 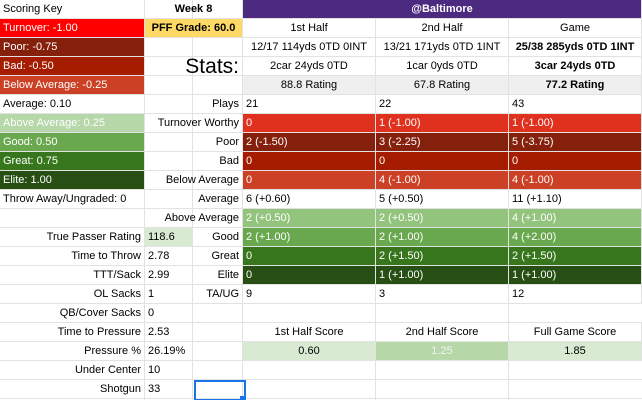 I want to click on stat-line: 1car 0yds 0TD, so click(x=442, y=66).